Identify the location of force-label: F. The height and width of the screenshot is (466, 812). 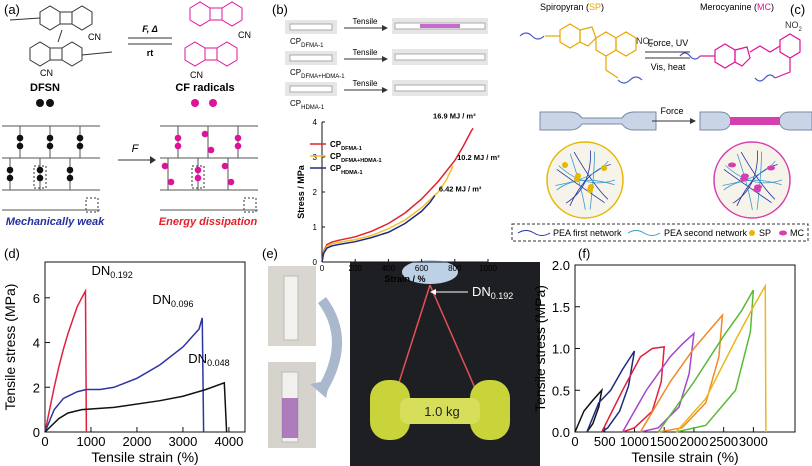
(136, 149).